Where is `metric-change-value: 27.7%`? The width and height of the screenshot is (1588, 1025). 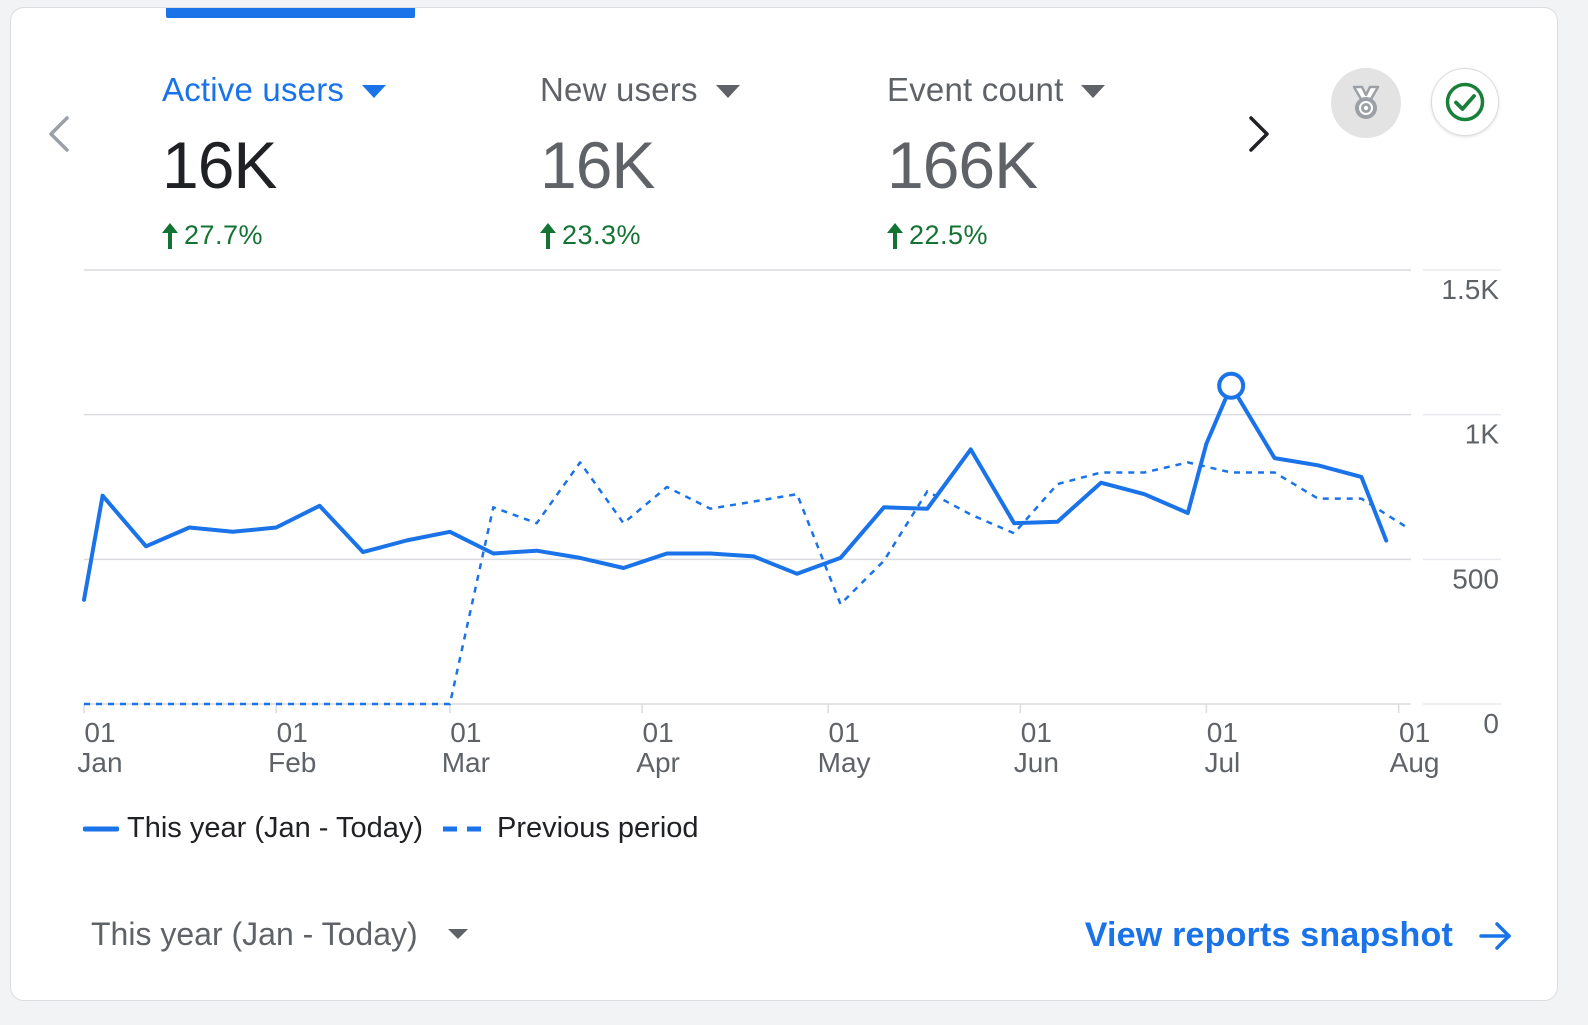
metric-change-value: 27.7% is located at coordinates (224, 235).